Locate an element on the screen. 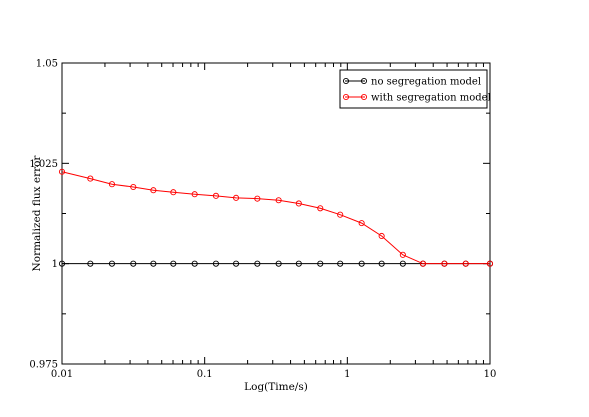 The width and height of the screenshot is (589, 417). legend-box is located at coordinates (413, 89).